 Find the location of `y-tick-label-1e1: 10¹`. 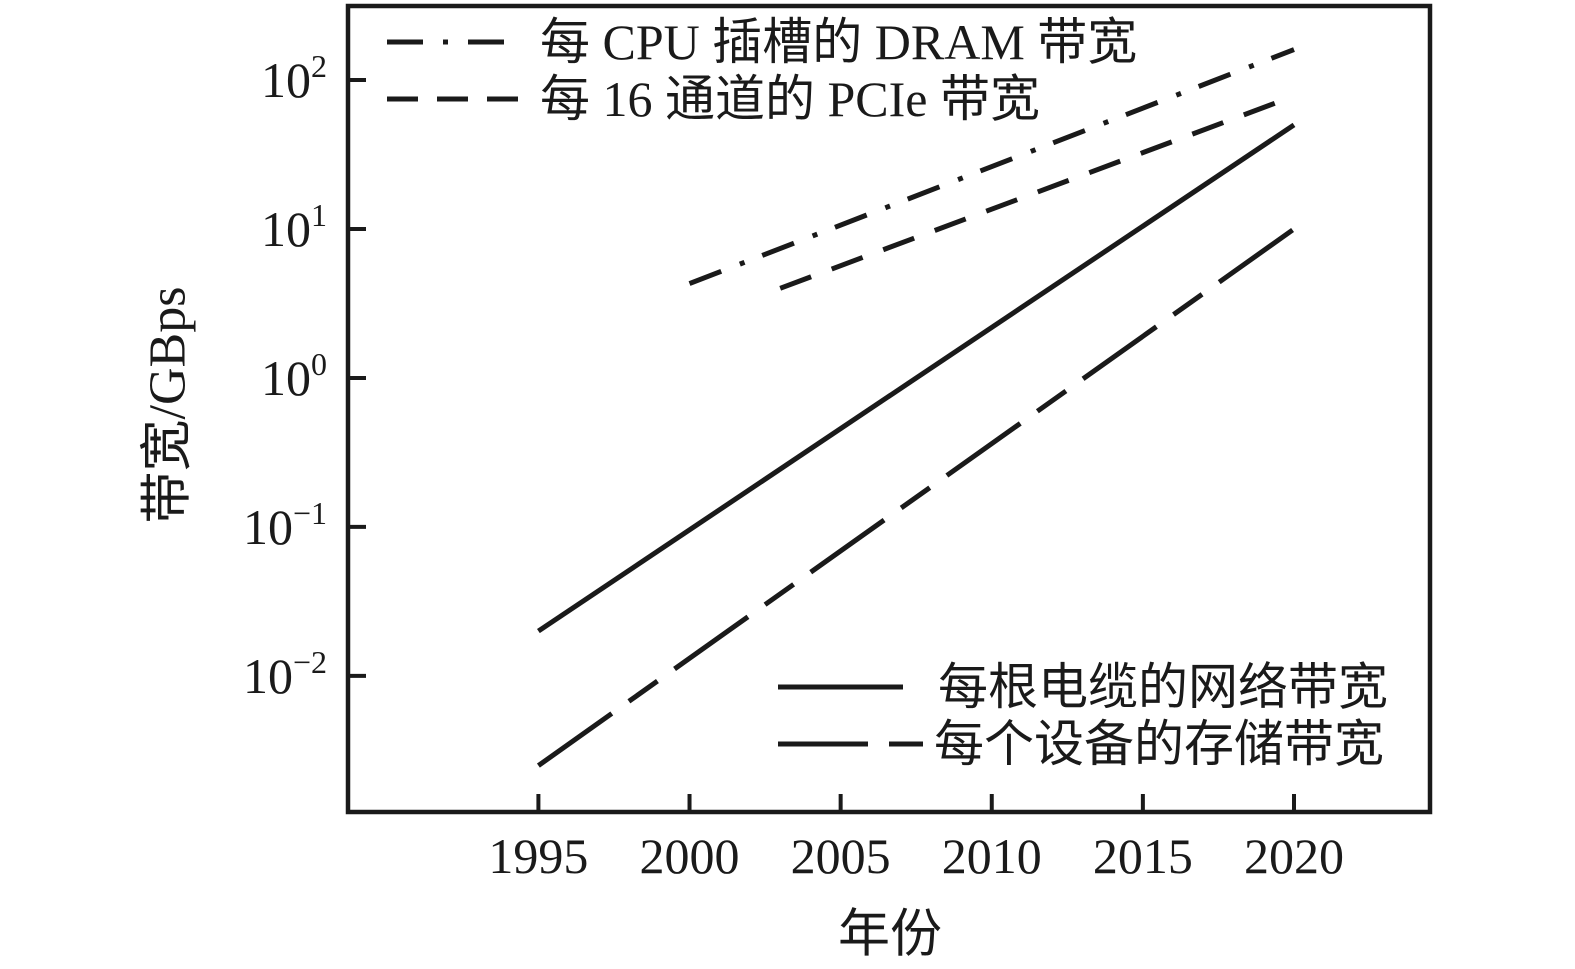

y-tick-label-1e1: 10¹ is located at coordinates (294, 227).